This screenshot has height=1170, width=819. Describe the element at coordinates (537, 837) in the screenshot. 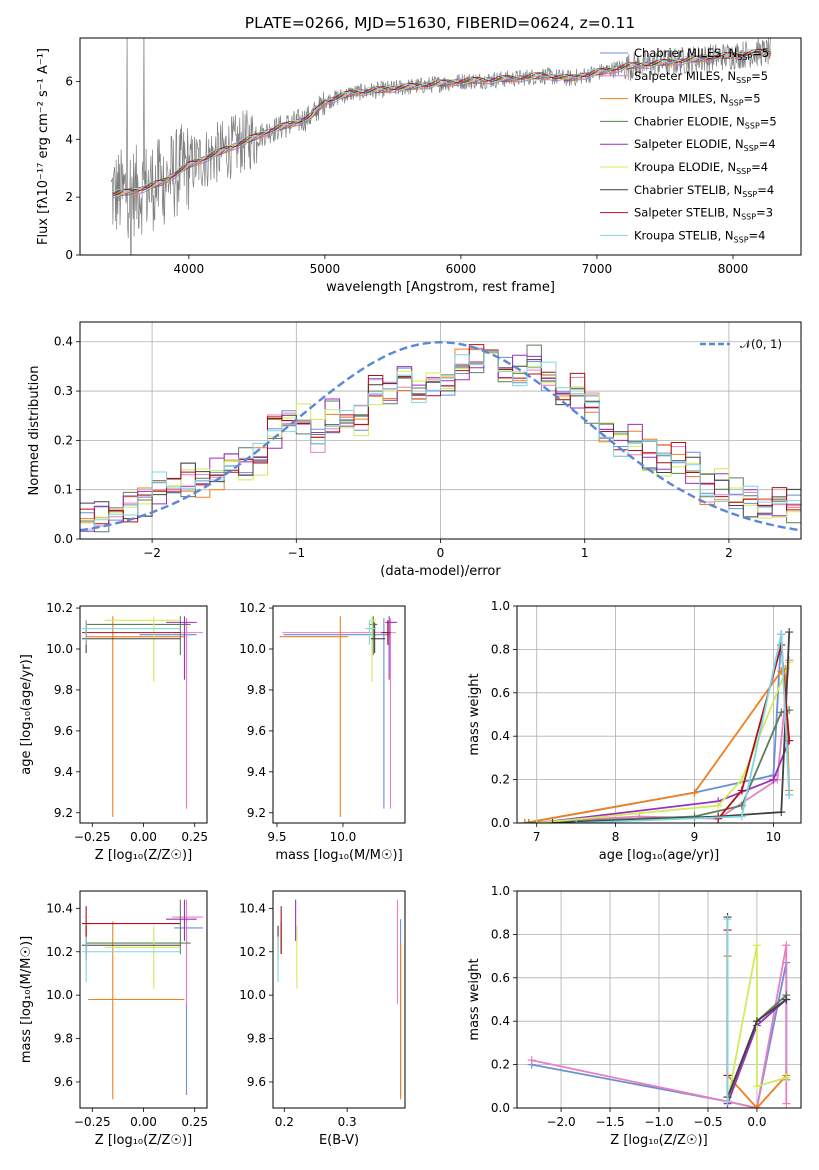

I see `x-tick-label: 7` at that location.